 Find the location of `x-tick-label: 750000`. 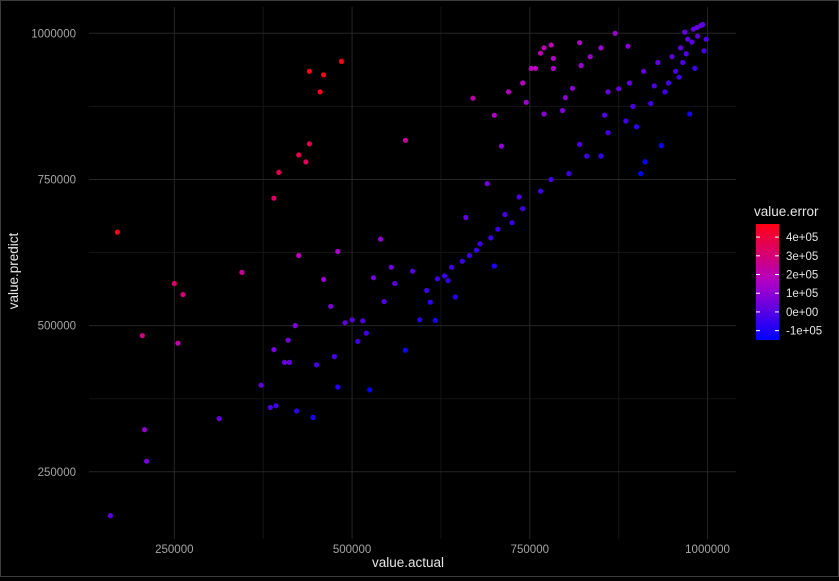

x-tick-label: 750000 is located at coordinates (530, 550).